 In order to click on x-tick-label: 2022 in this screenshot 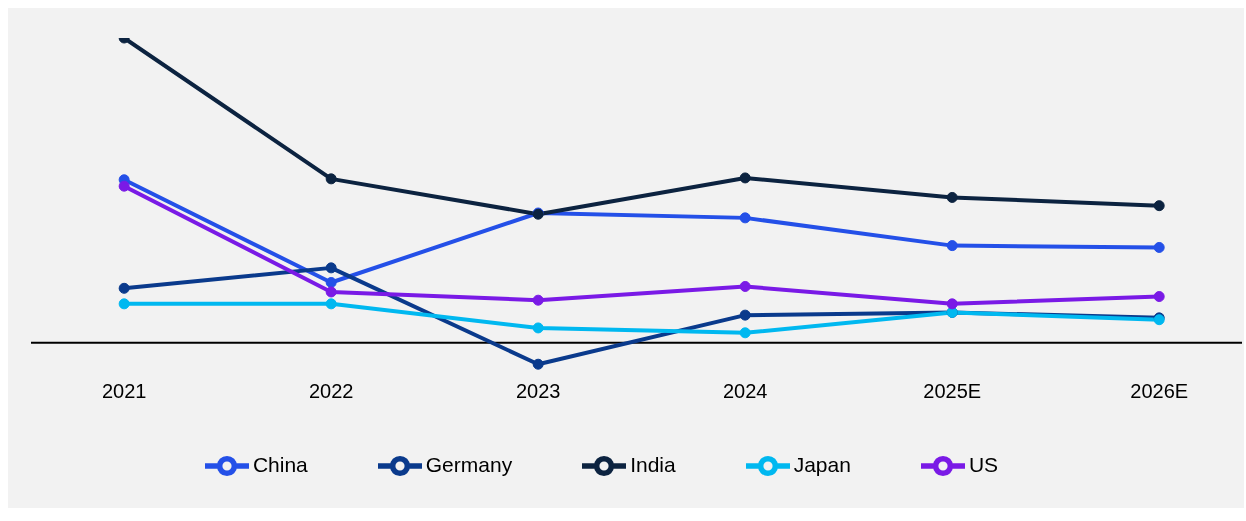, I will do `click(331, 391)`.